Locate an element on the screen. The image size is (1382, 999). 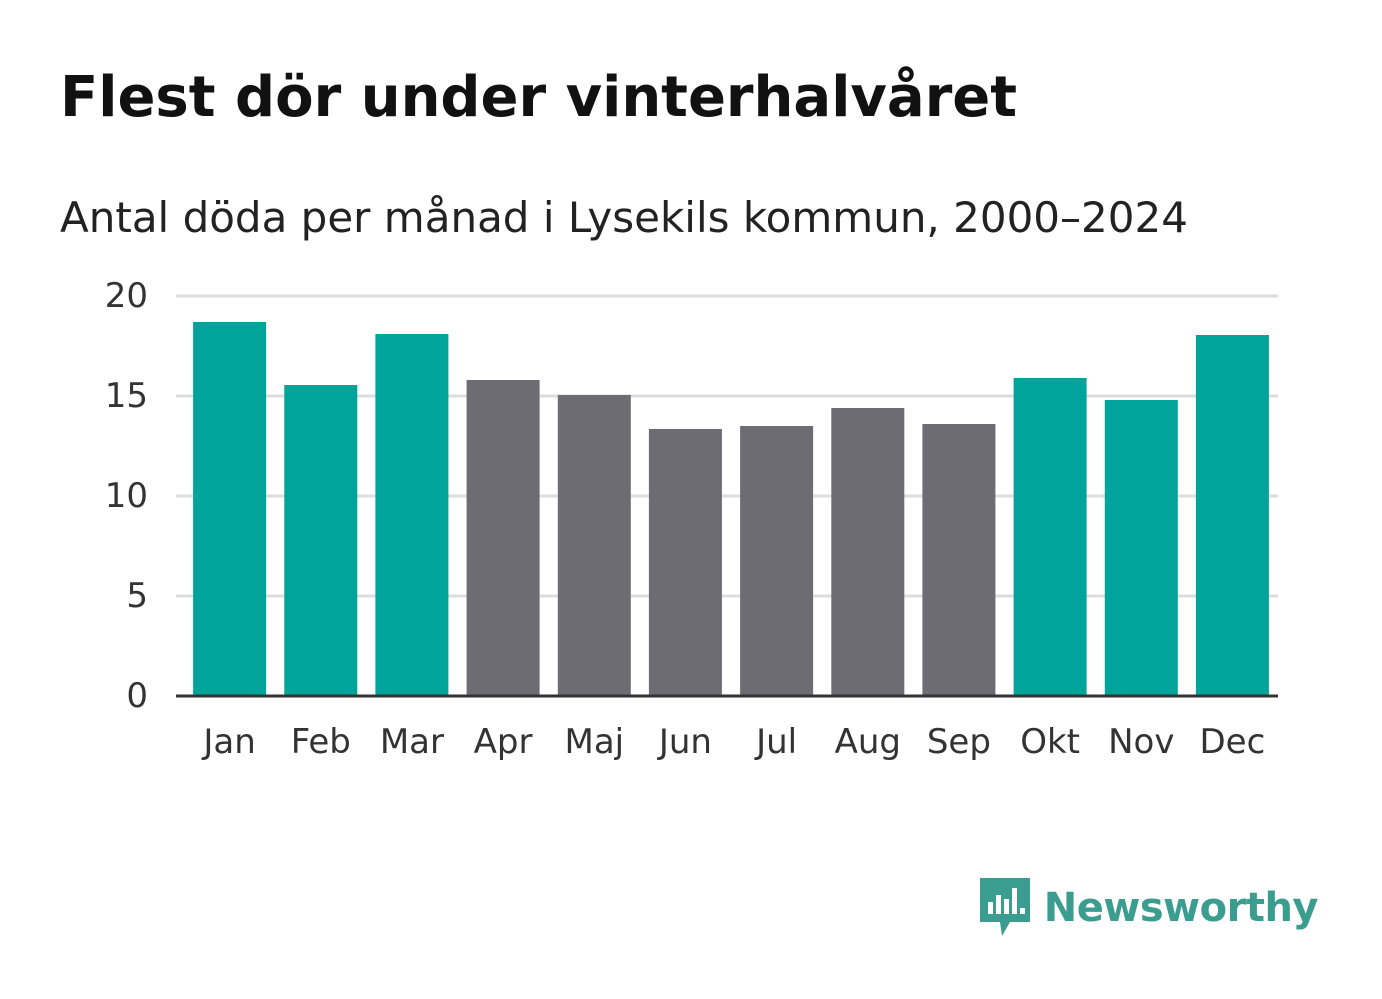
bar-jan is located at coordinates (230, 509).